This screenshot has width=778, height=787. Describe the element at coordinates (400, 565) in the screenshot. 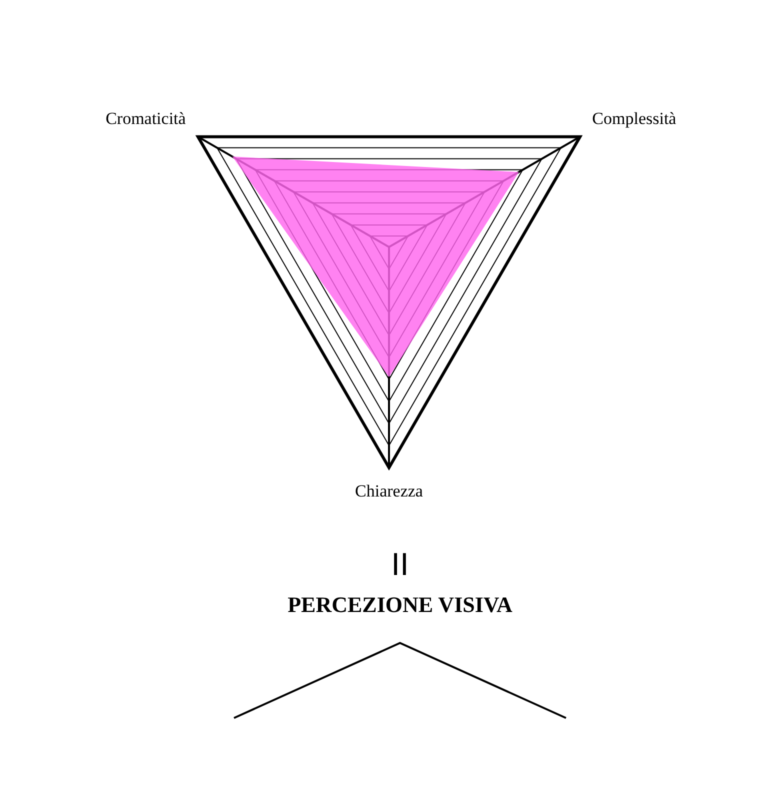

I see `text: II` at that location.